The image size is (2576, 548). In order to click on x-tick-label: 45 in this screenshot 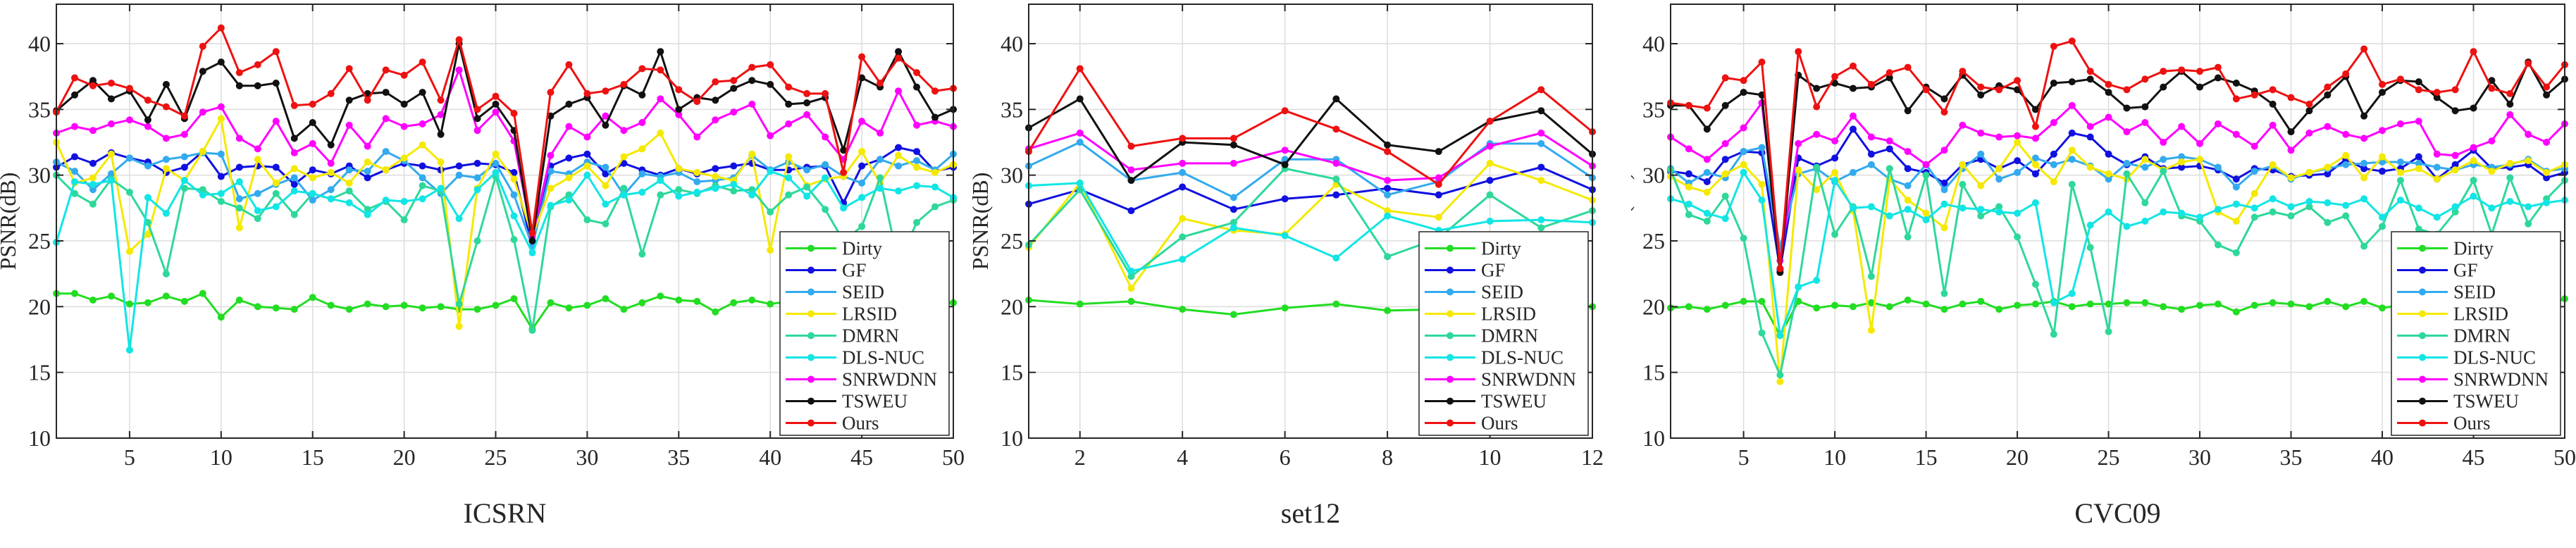, I will do `click(861, 457)`.